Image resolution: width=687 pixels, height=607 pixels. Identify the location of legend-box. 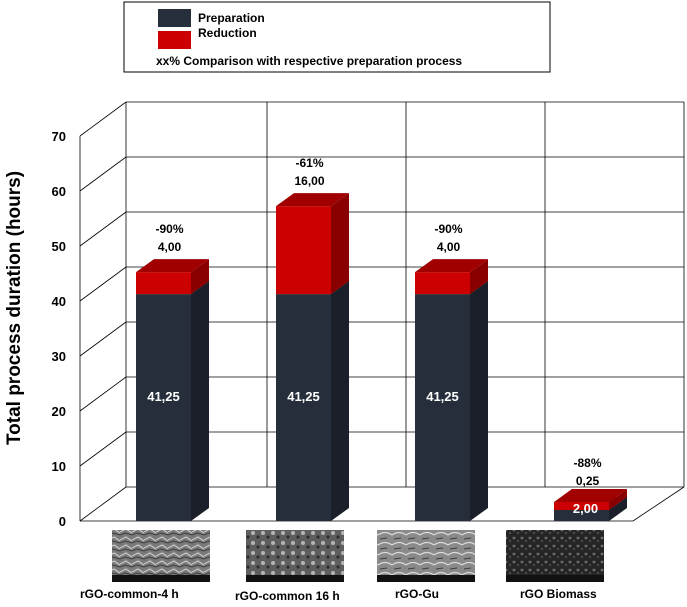
(337, 37).